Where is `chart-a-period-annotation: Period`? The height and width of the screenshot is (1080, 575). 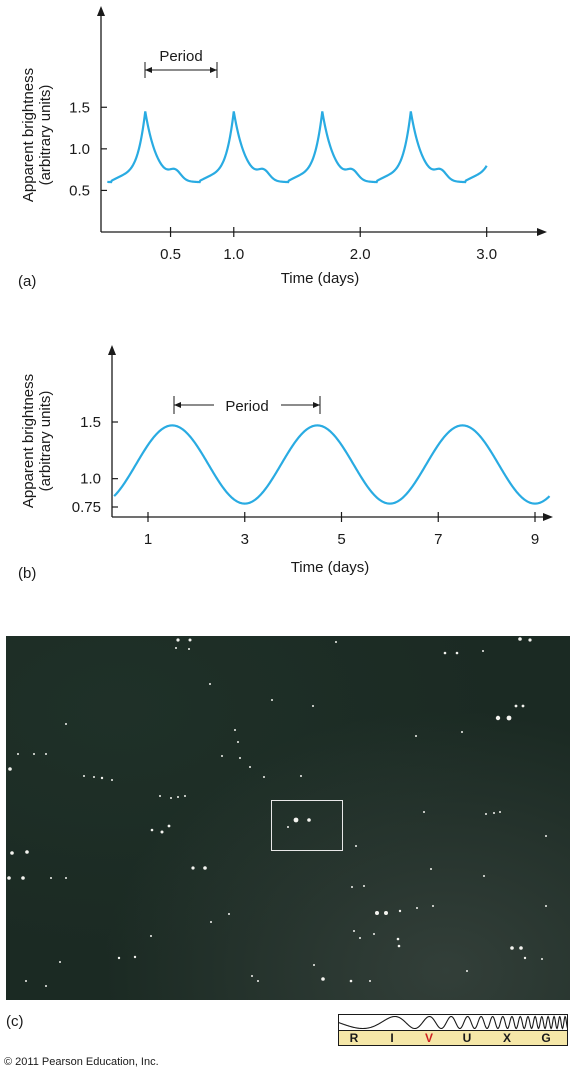 chart-a-period-annotation: Period is located at coordinates (181, 63).